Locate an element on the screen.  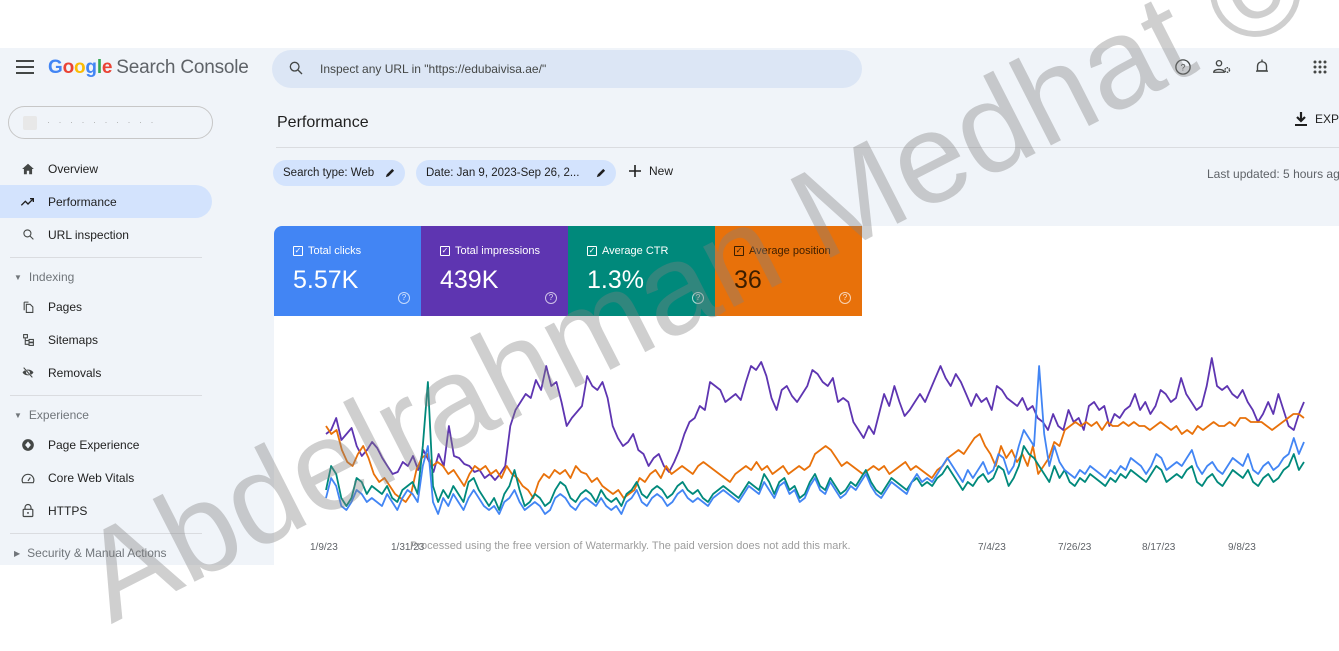
section-title: Experience is located at coordinates (58, 415).